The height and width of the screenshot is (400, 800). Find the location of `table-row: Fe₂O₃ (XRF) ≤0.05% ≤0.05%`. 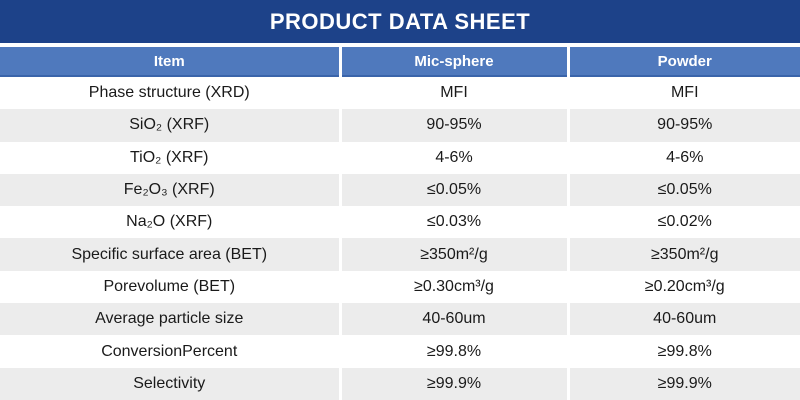

table-row: Fe₂O₃ (XRF) ≤0.05% ≤0.05% is located at coordinates (400, 190).